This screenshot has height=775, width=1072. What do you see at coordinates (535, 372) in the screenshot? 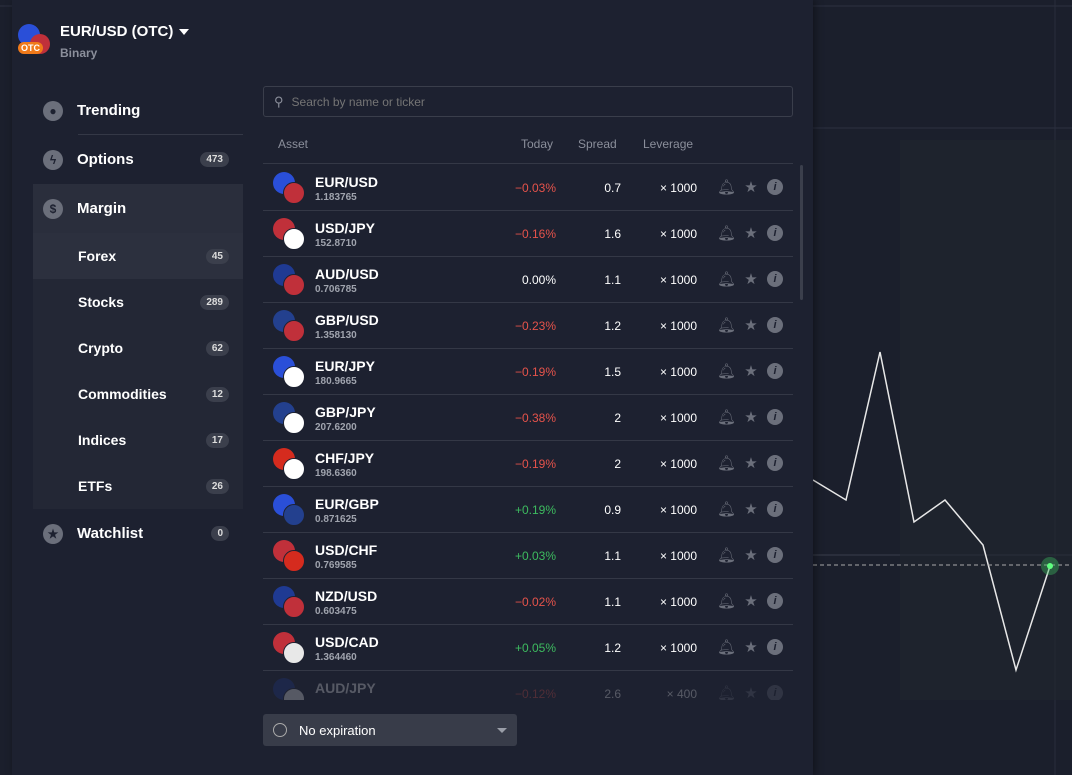
I see `today-change: −0.19%` at bounding box center [535, 372].